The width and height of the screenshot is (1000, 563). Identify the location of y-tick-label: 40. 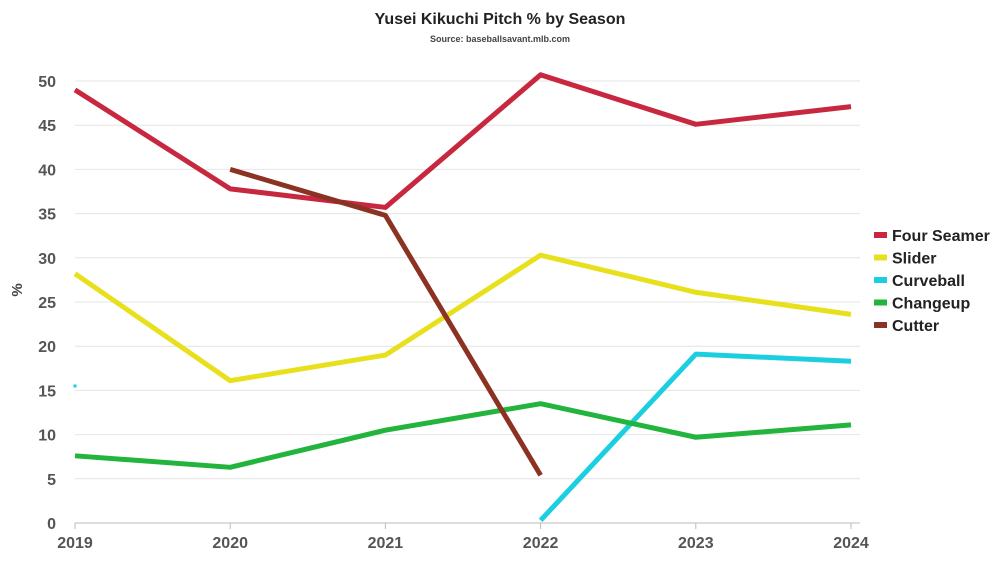
(47, 170).